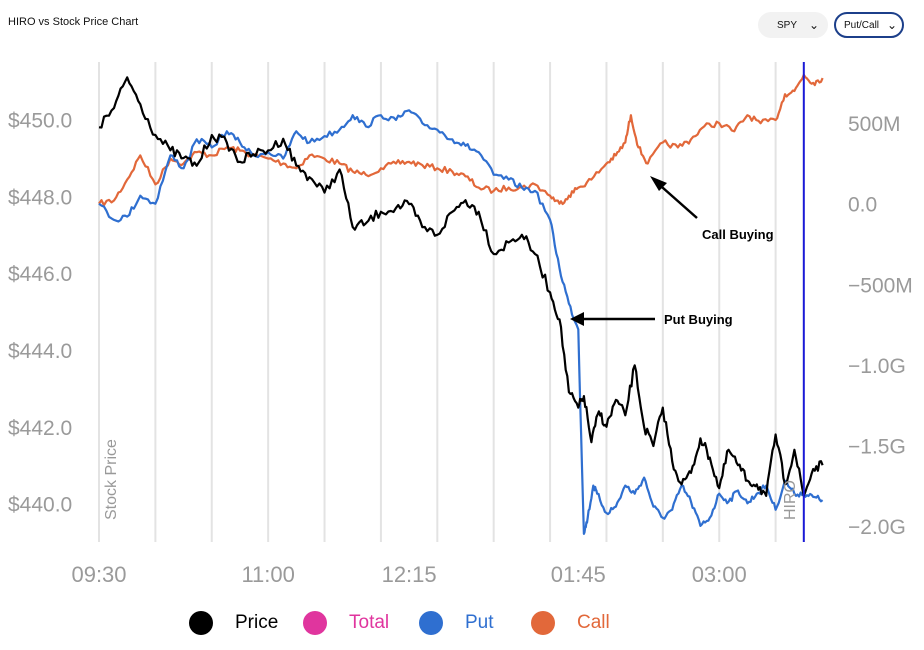 The image size is (924, 650). Describe the element at coordinates (790, 500) in the screenshot. I see `right-axis-label: HIRO` at that location.